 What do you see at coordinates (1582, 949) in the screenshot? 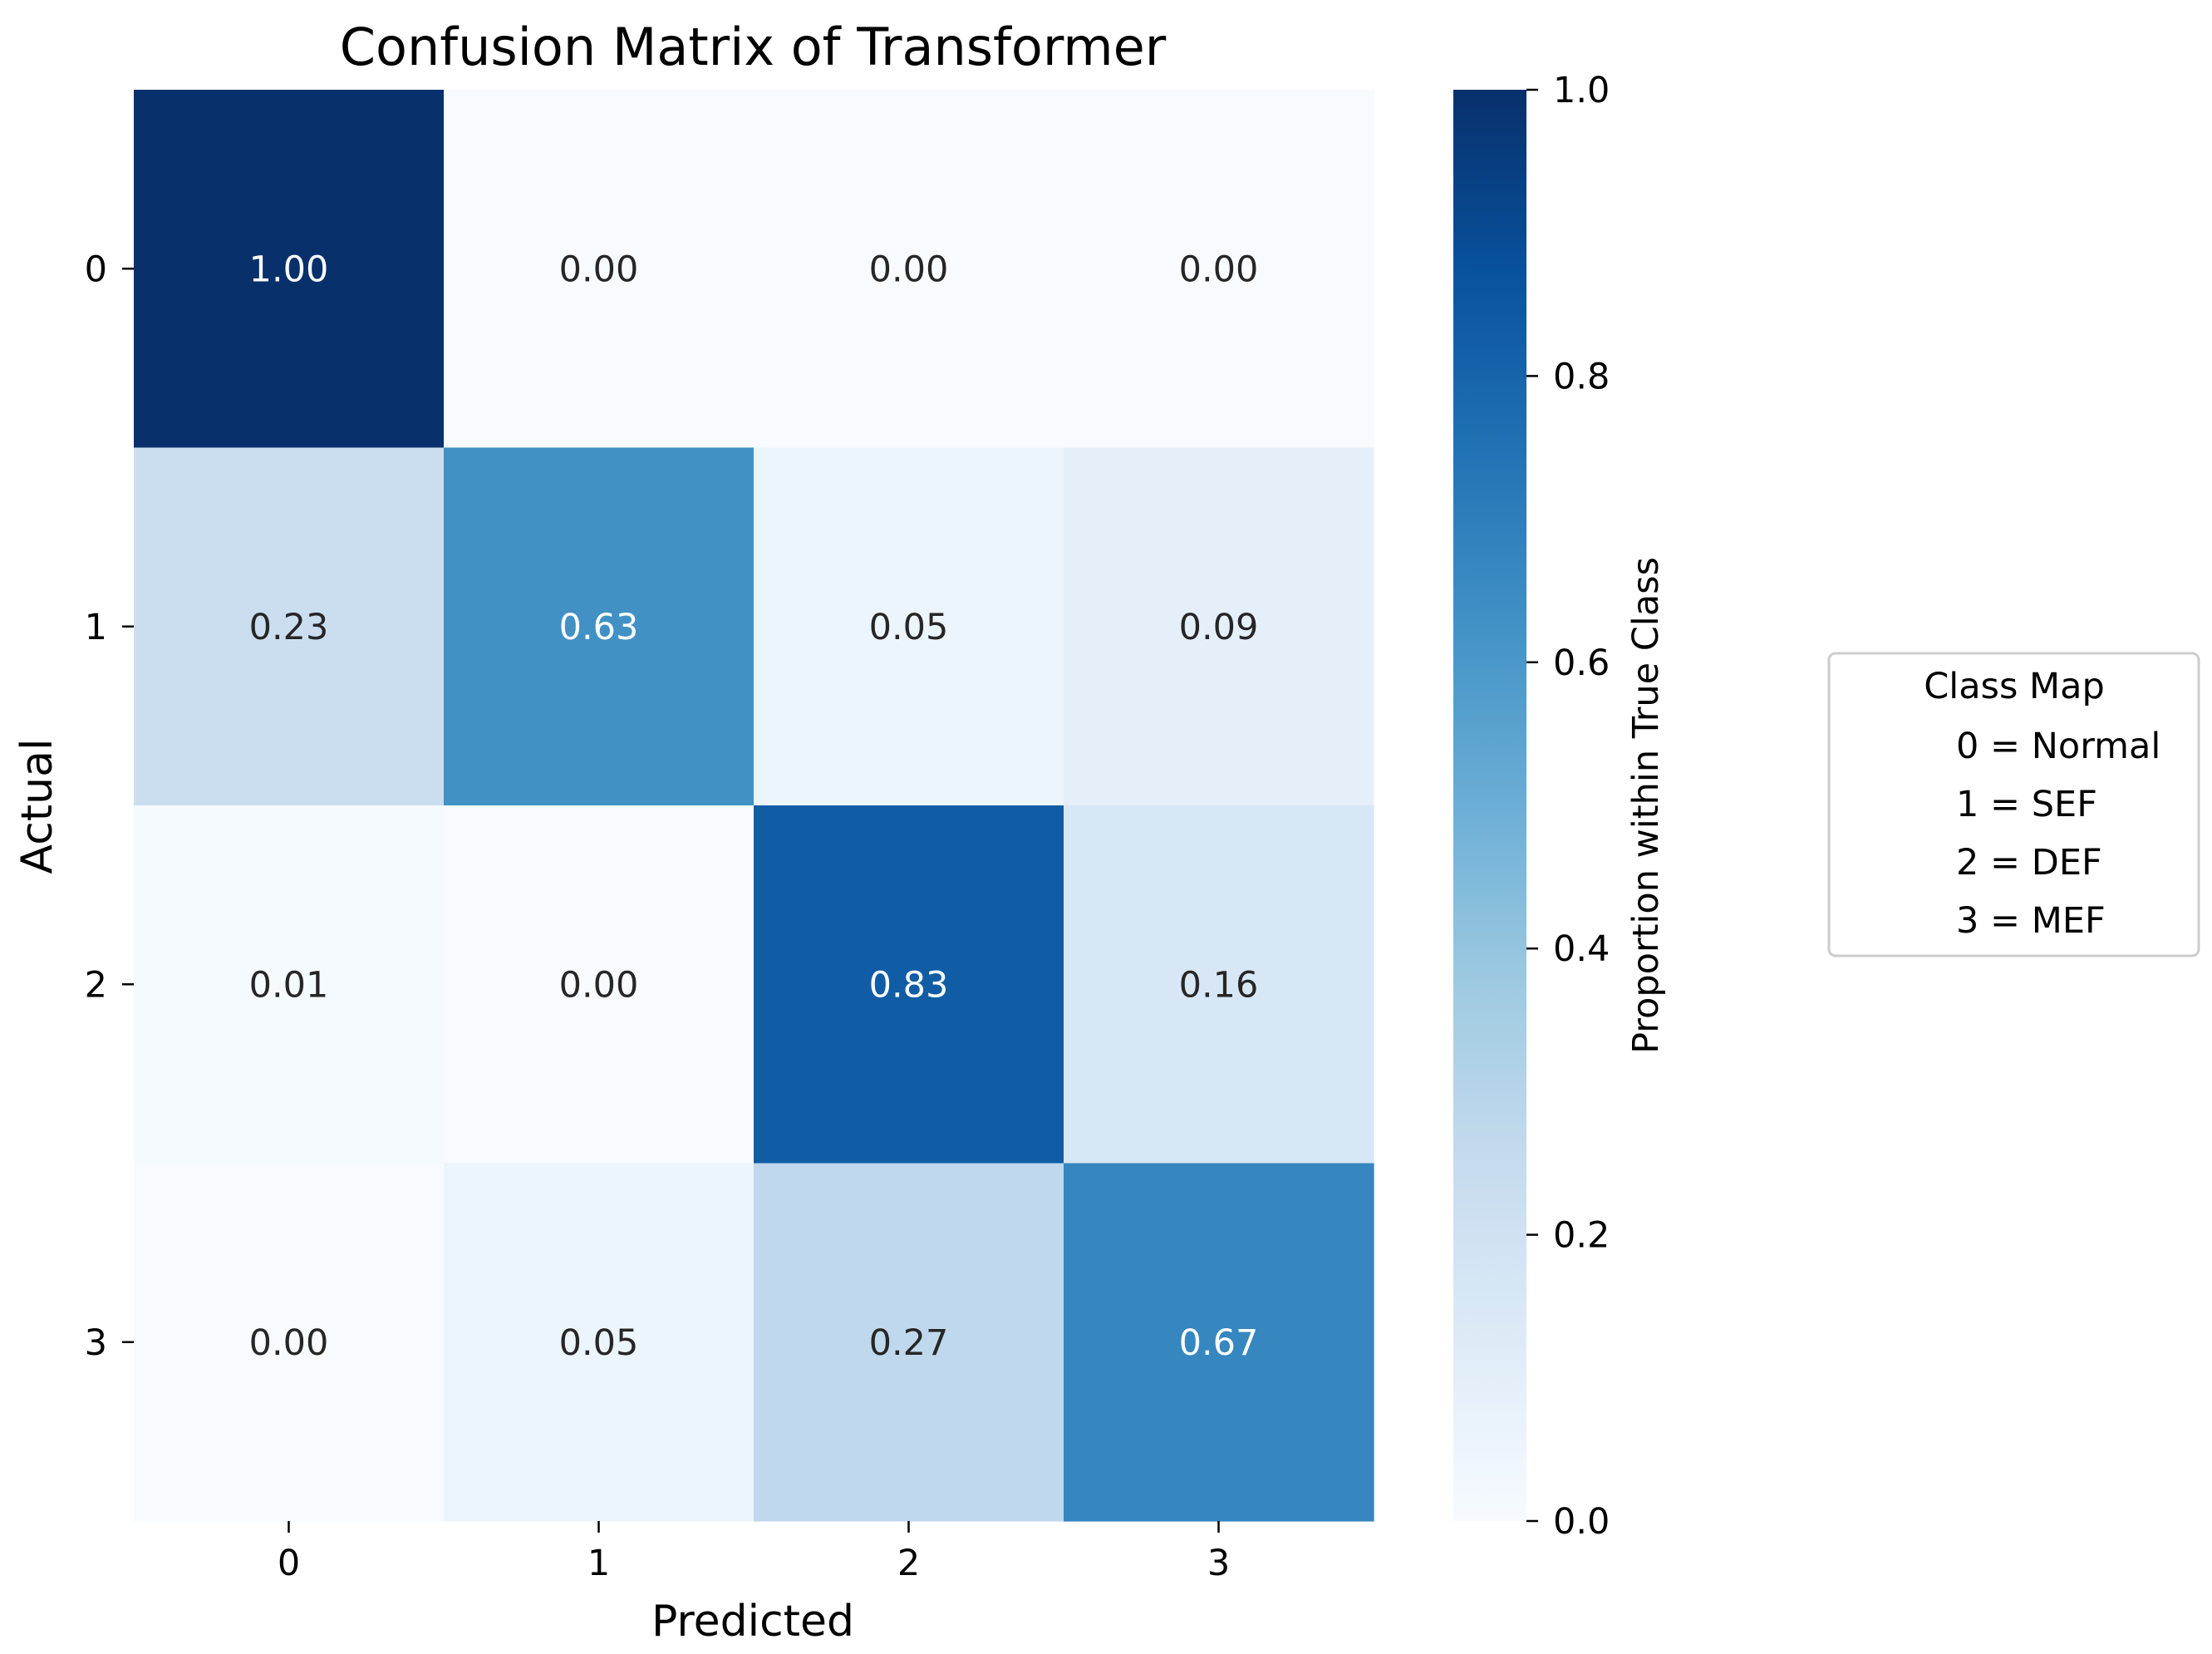
I see `colorbar-tick-label: 0.4` at bounding box center [1582, 949].